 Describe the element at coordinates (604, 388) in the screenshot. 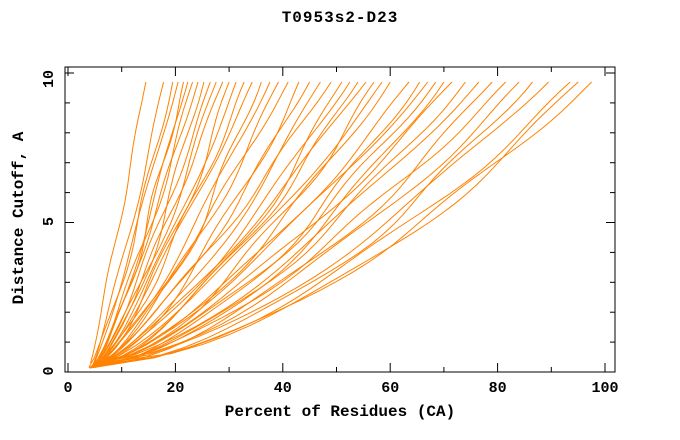

I see `x-tick-label: 100` at that location.